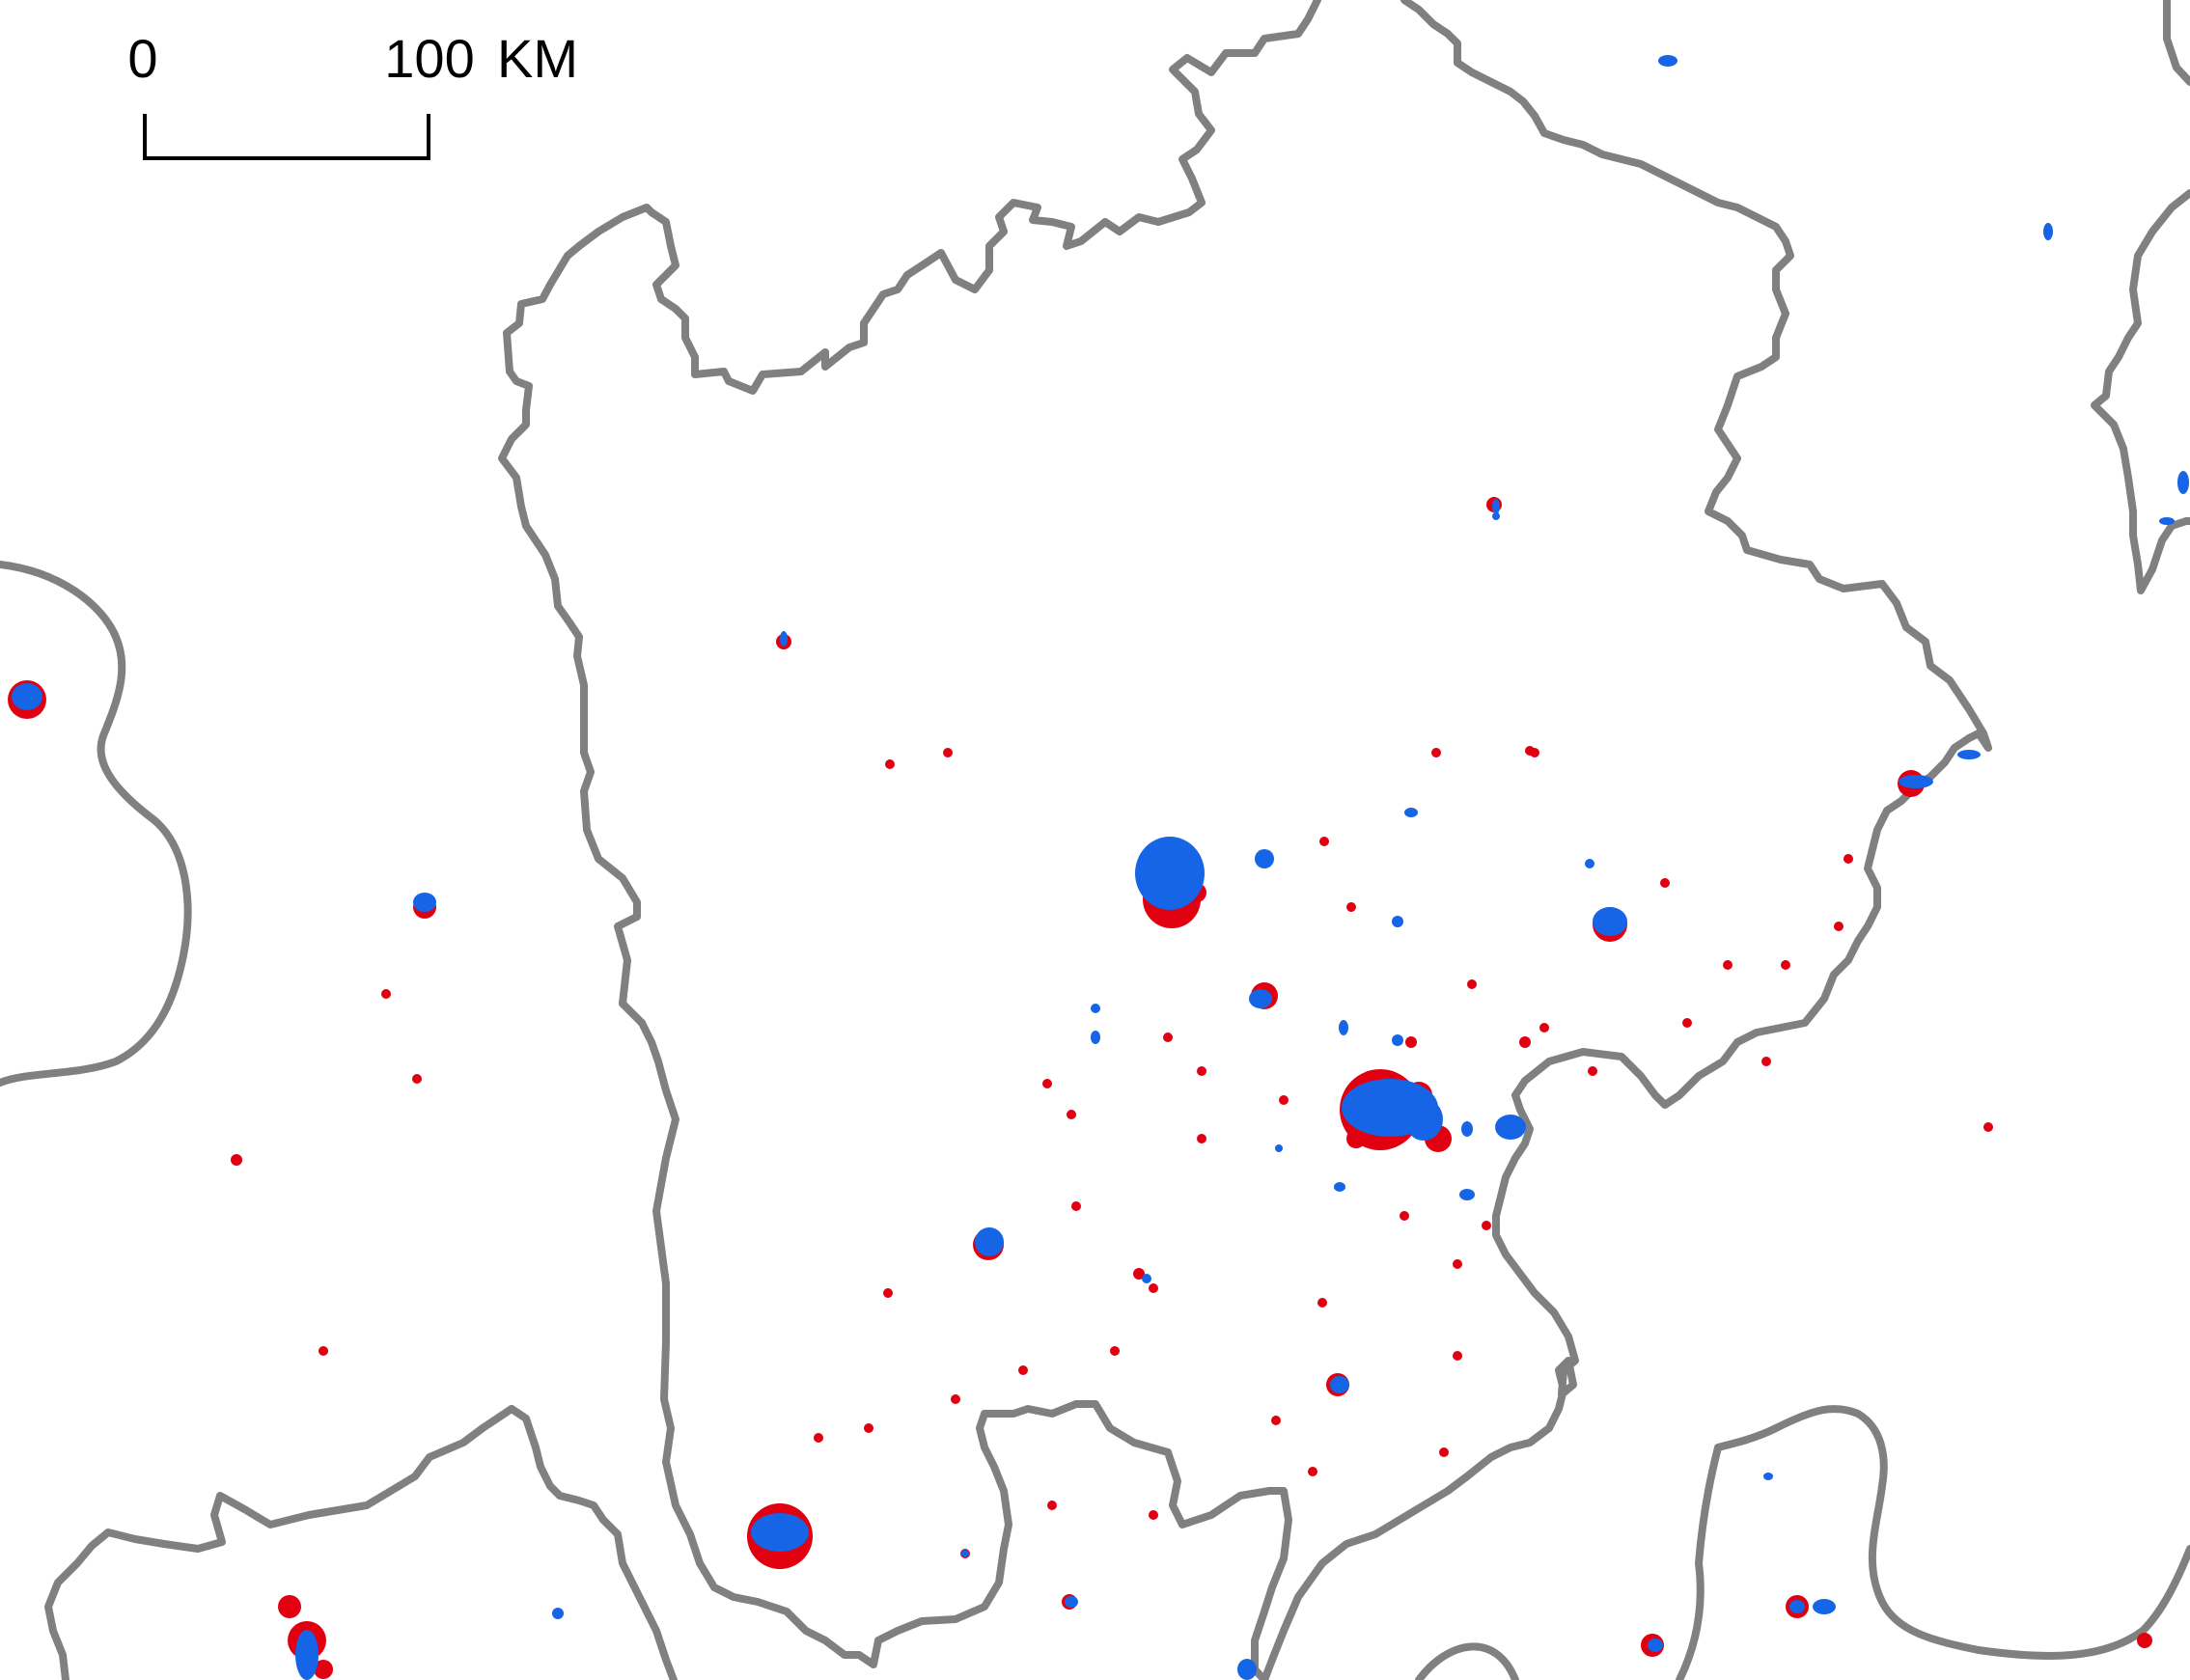 This screenshot has height=1680, width=2190. What do you see at coordinates (96, 824) in the screenshot?
I see `western-region-boundary` at bounding box center [96, 824].